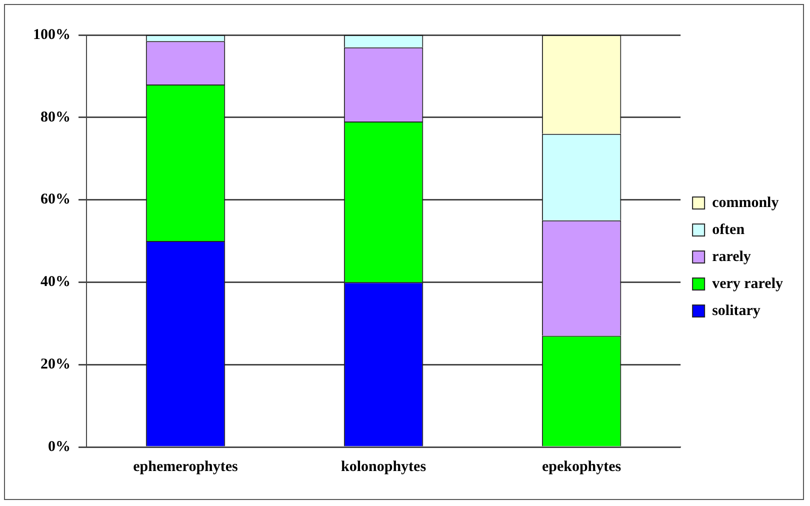 This screenshot has height=506, width=810. What do you see at coordinates (185, 466) in the screenshot?
I see `x-tick-label: ephemerophytes` at bounding box center [185, 466].